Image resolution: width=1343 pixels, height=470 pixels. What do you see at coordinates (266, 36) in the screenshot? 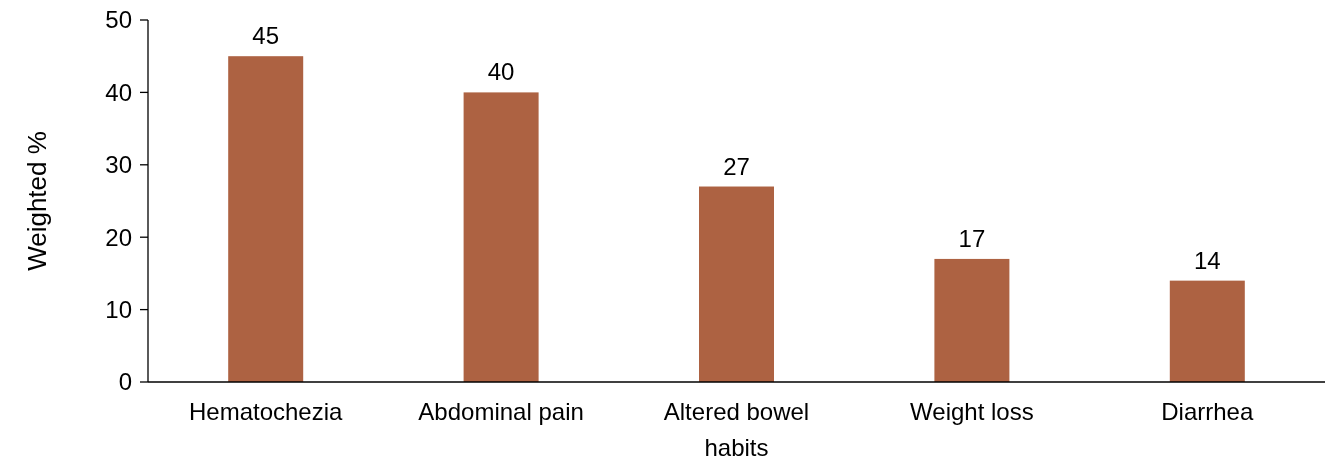
I see `data-label: 45` at bounding box center [266, 36].